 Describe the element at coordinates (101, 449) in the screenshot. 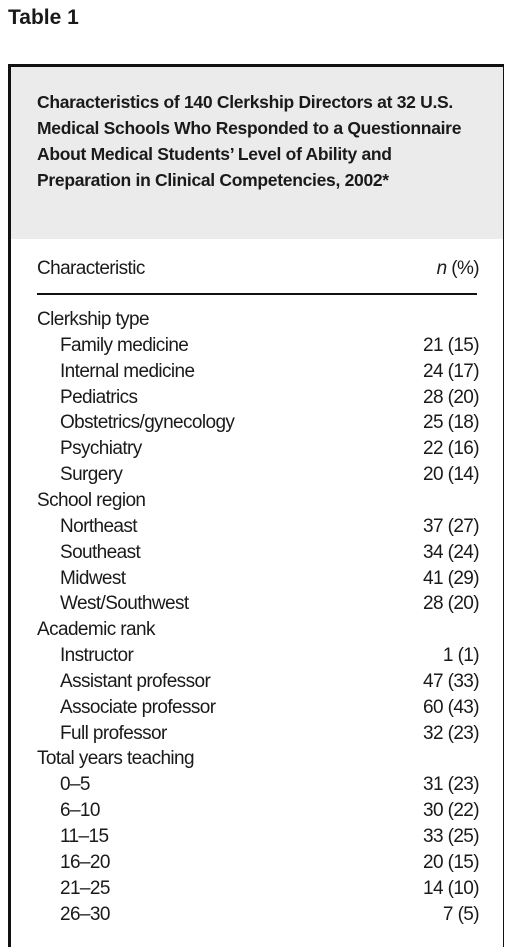

I see `row-label: Psychiatry` at that location.